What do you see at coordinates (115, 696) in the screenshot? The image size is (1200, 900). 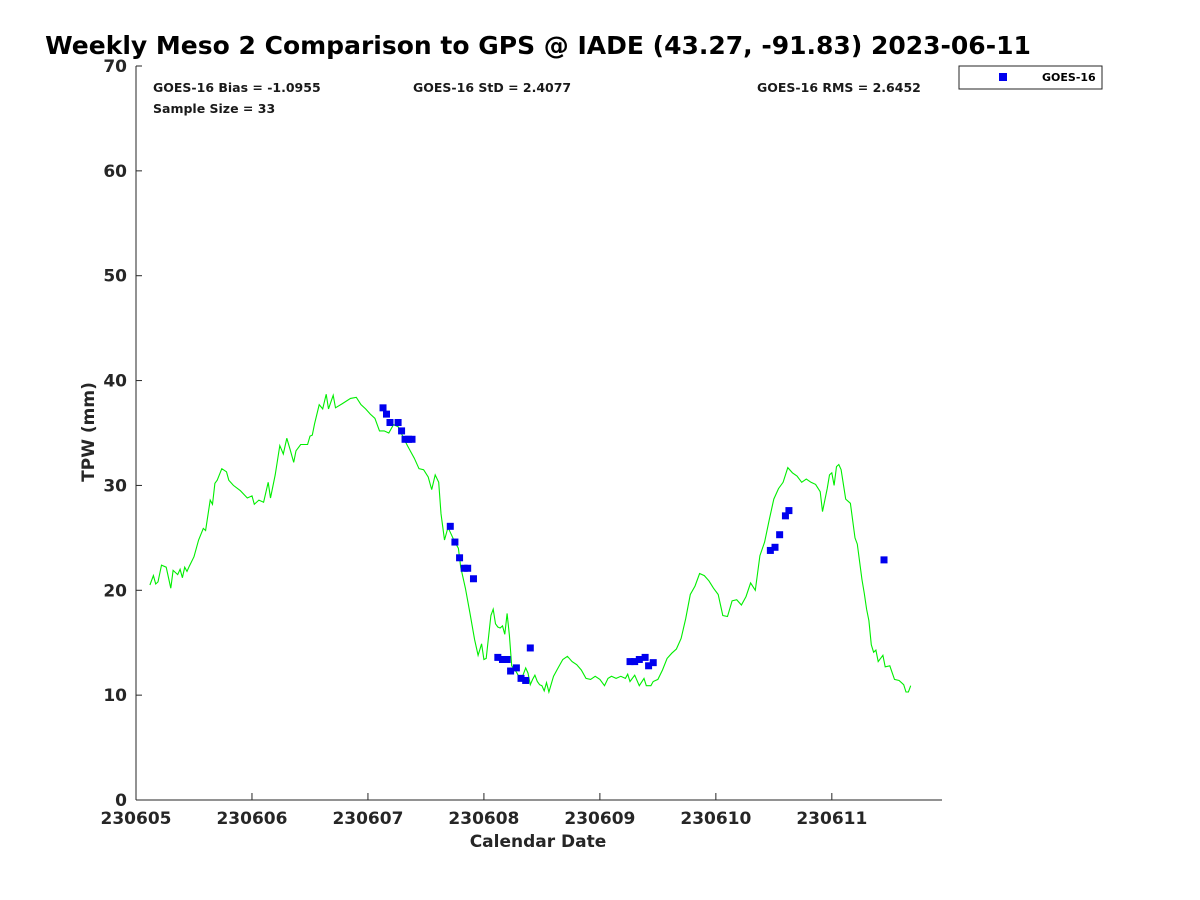 I see `y-tick-label: 10` at bounding box center [115, 696].